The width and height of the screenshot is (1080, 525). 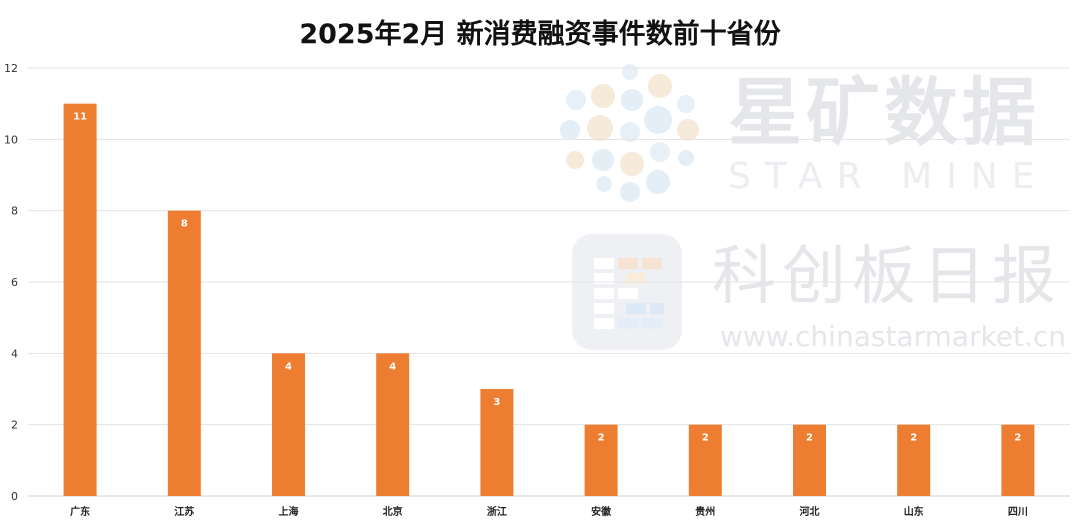 What do you see at coordinates (289, 511) in the screenshot?
I see `x-tick-label: 上海` at bounding box center [289, 511].